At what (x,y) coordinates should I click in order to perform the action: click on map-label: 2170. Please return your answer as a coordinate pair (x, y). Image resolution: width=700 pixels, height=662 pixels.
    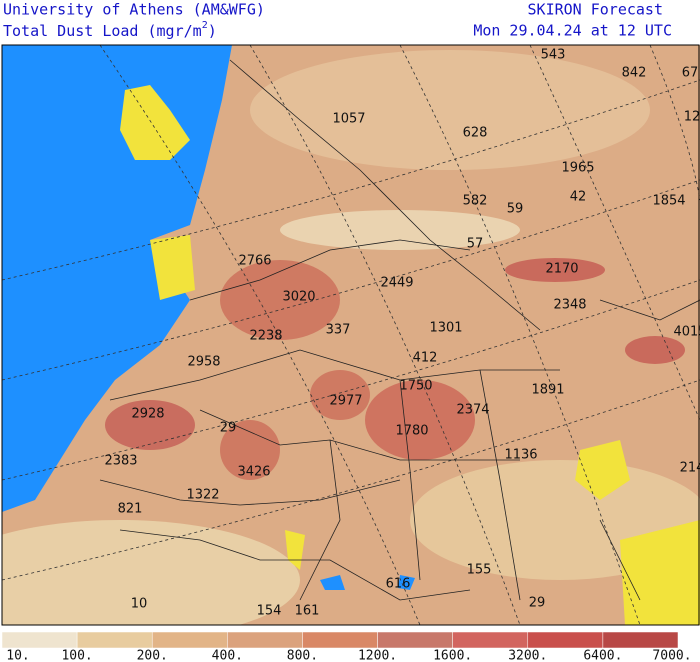
    Looking at the image, I should click on (561, 269).